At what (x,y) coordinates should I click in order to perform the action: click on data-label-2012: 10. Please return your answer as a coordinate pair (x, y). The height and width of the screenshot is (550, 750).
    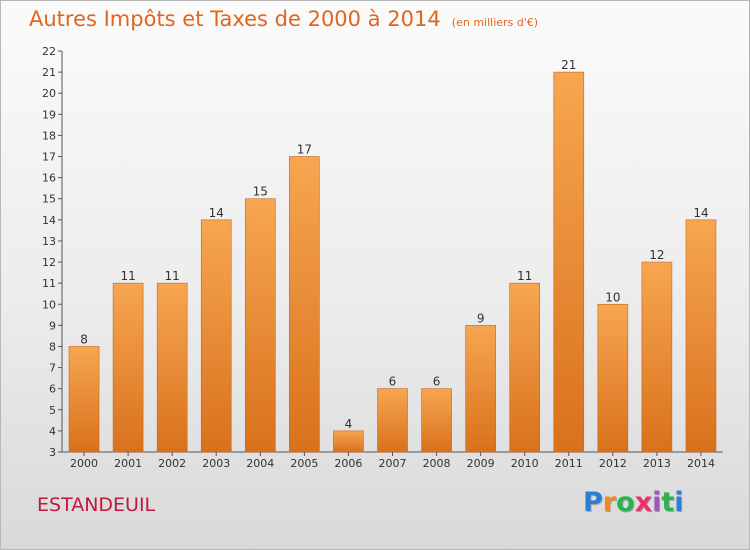
    Looking at the image, I should click on (612, 297).